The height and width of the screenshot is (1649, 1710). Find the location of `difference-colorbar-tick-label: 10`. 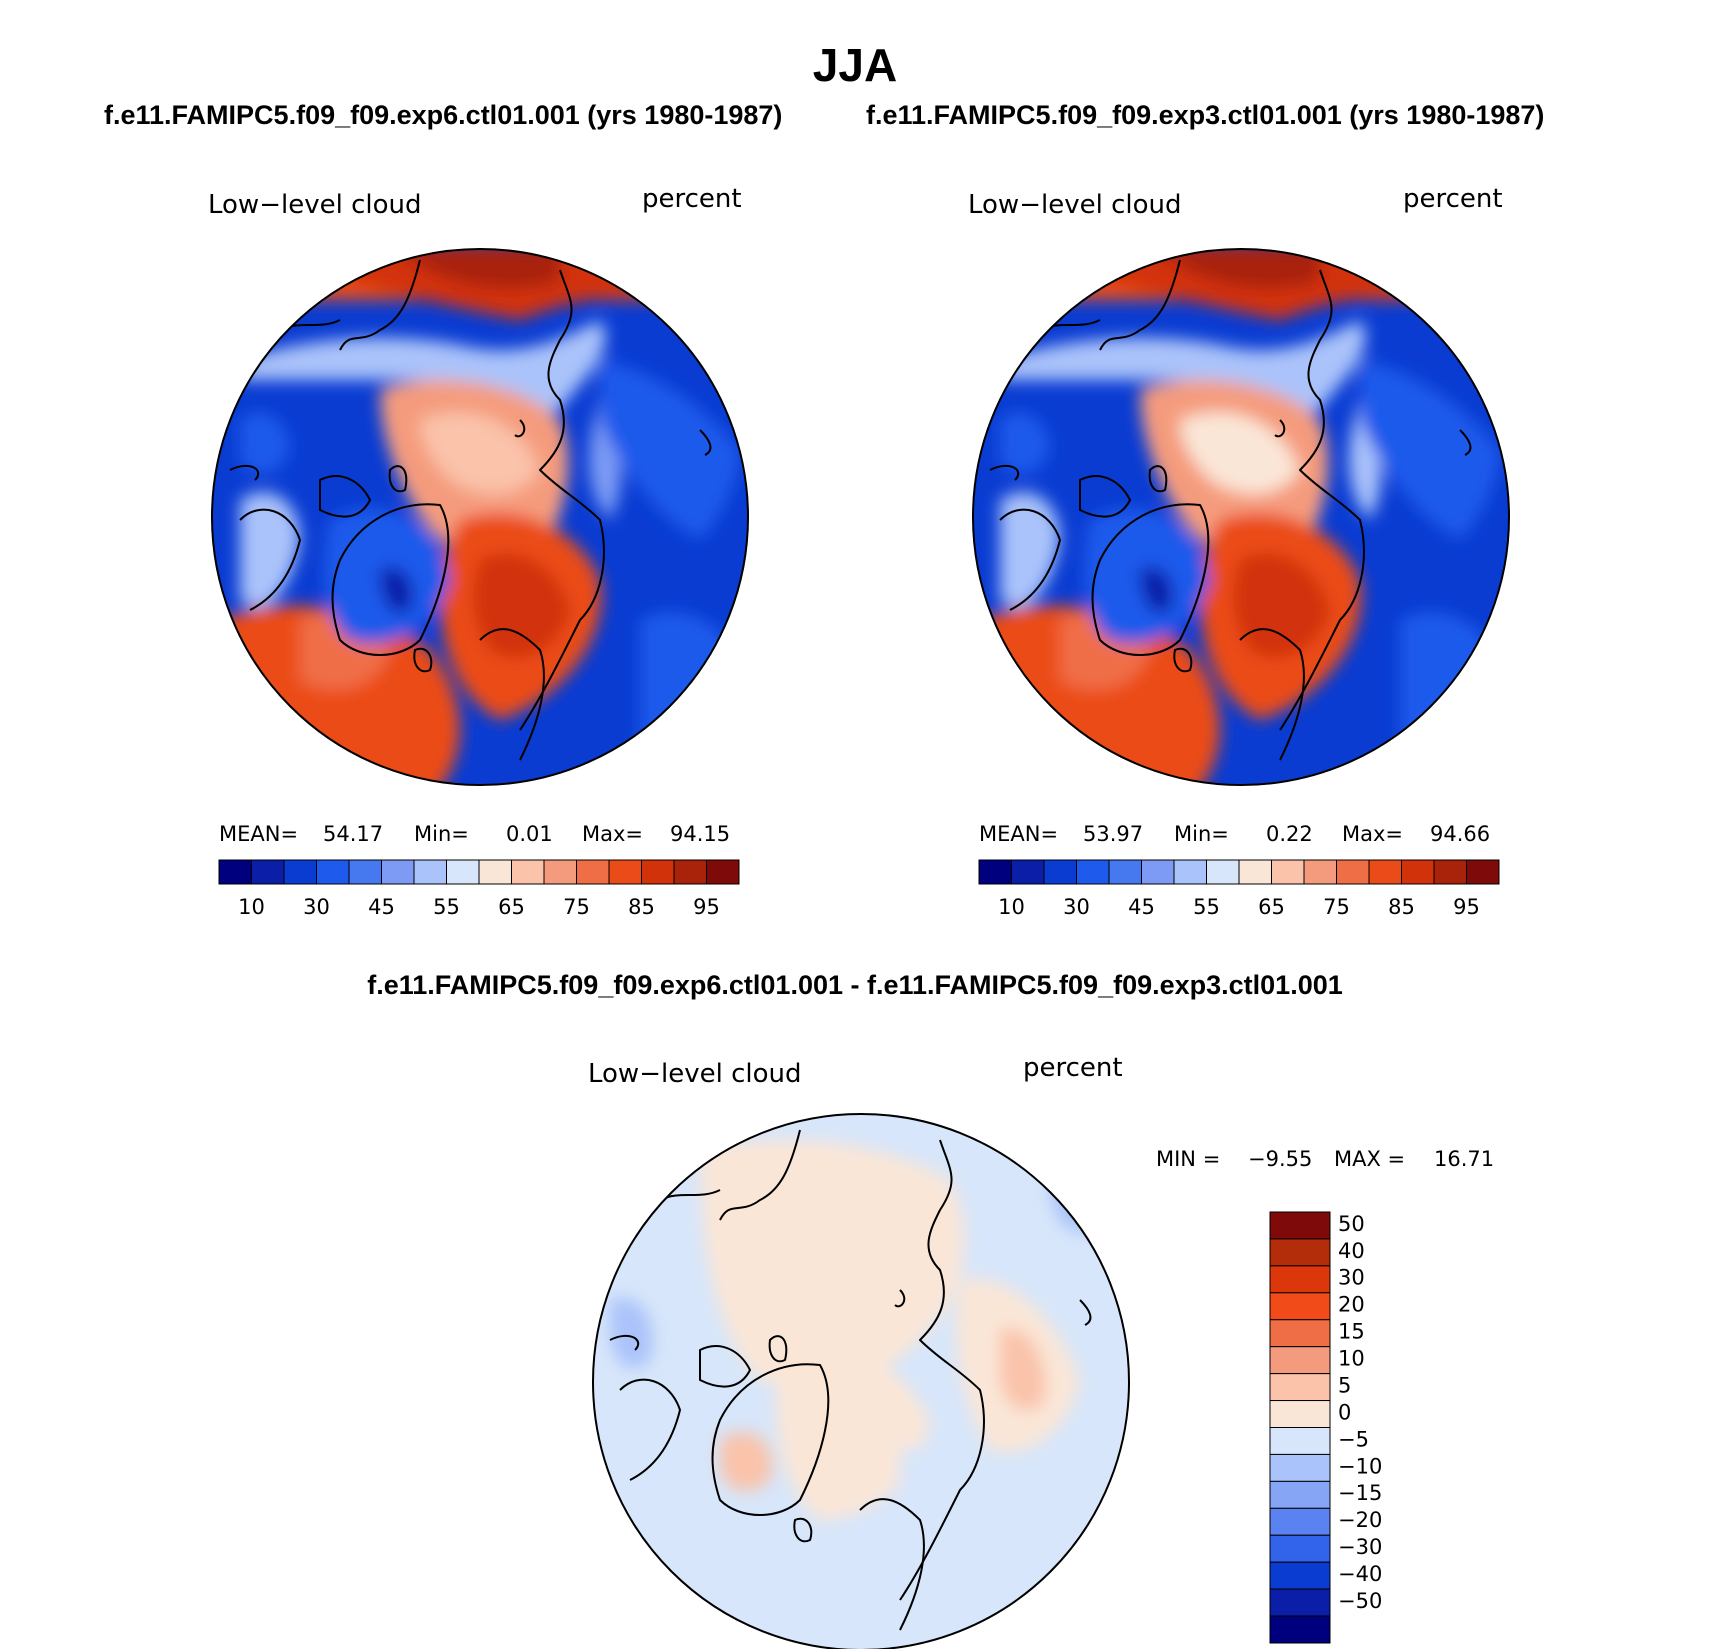

difference-colorbar-tick-label: 10 is located at coordinates (1351, 1359).